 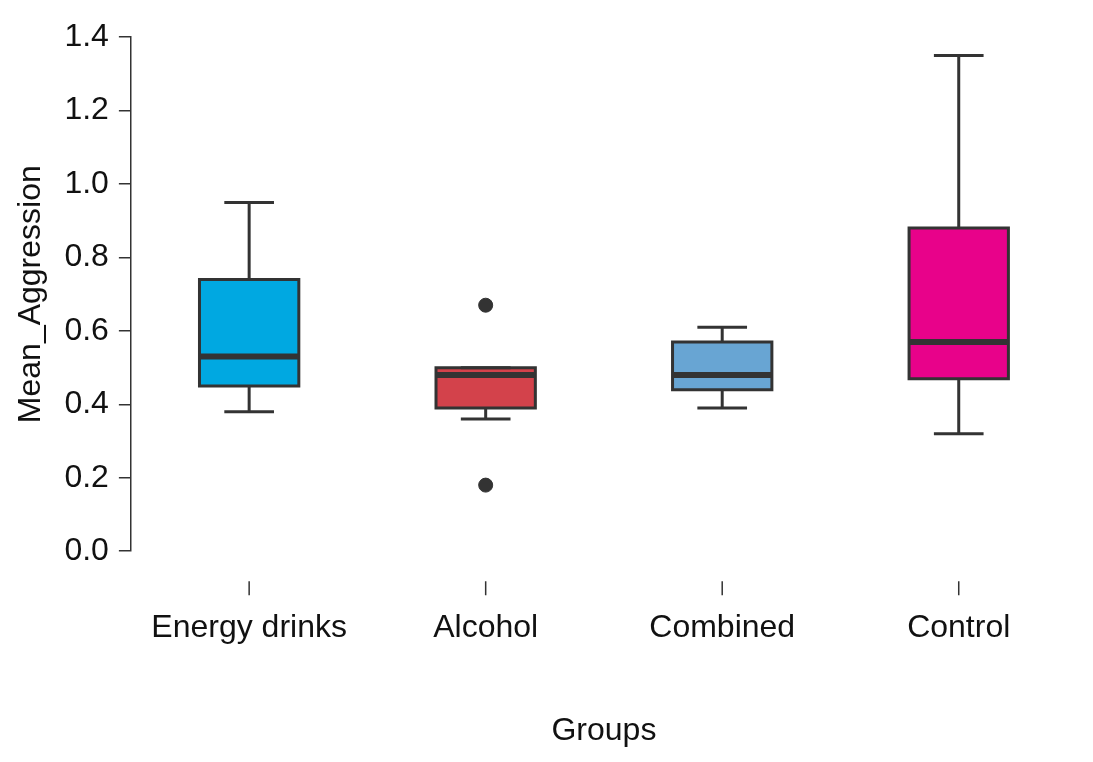 I want to click on y-axis-title: Mean_Aggression, so click(x=29, y=294).